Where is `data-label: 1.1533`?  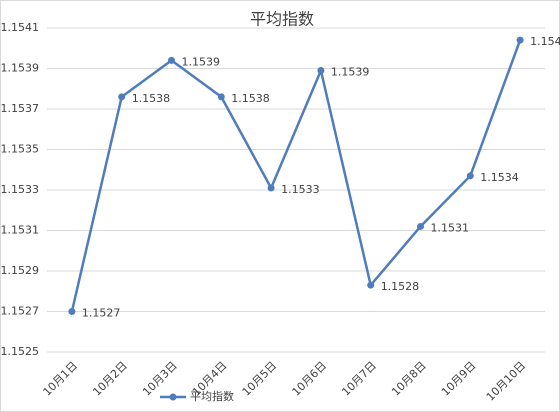
data-label: 1.1533 is located at coordinates (300, 189).